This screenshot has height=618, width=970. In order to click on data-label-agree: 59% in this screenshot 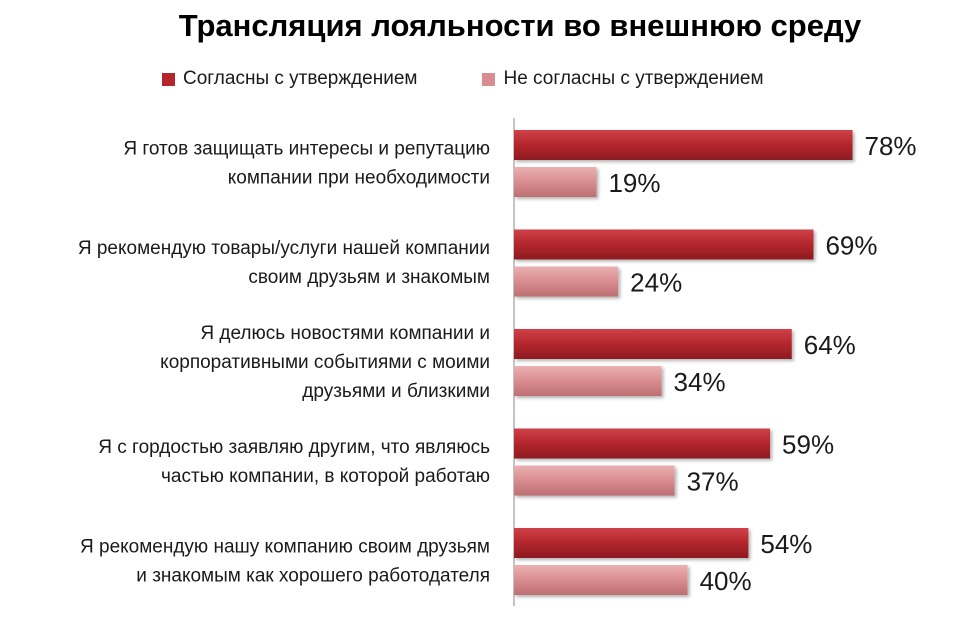, I will do `click(808, 445)`.